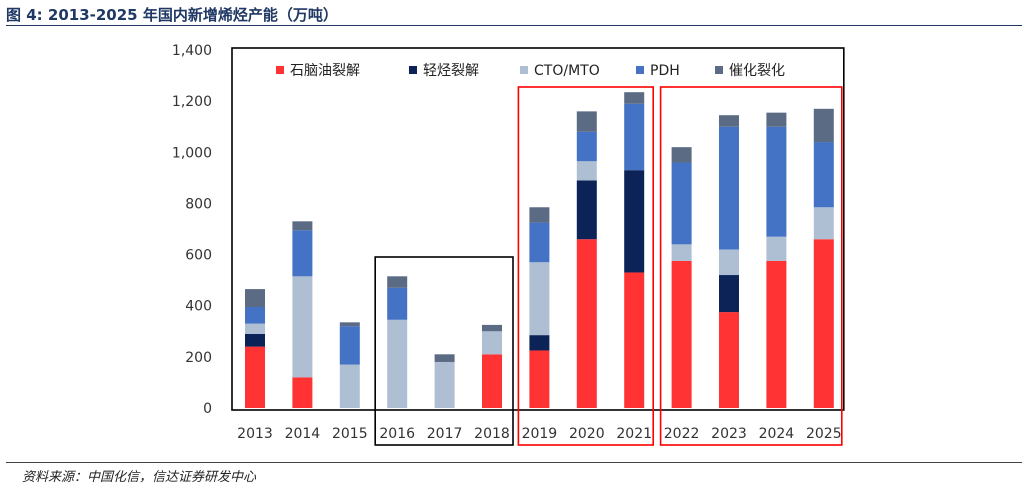  What do you see at coordinates (192, 102) in the screenshot?
I see `y-tick-label: 1,200` at bounding box center [192, 102].